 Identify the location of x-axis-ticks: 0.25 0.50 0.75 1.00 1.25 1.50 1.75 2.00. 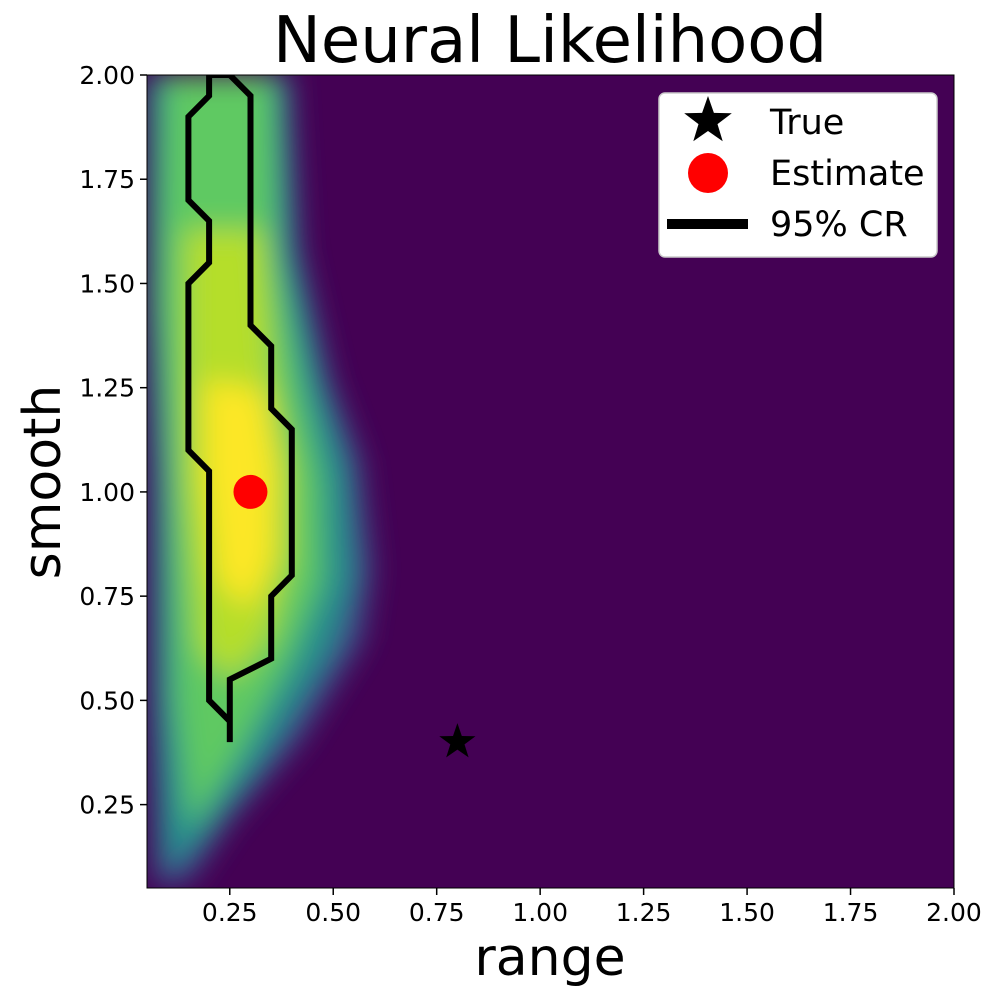
(592, 907).